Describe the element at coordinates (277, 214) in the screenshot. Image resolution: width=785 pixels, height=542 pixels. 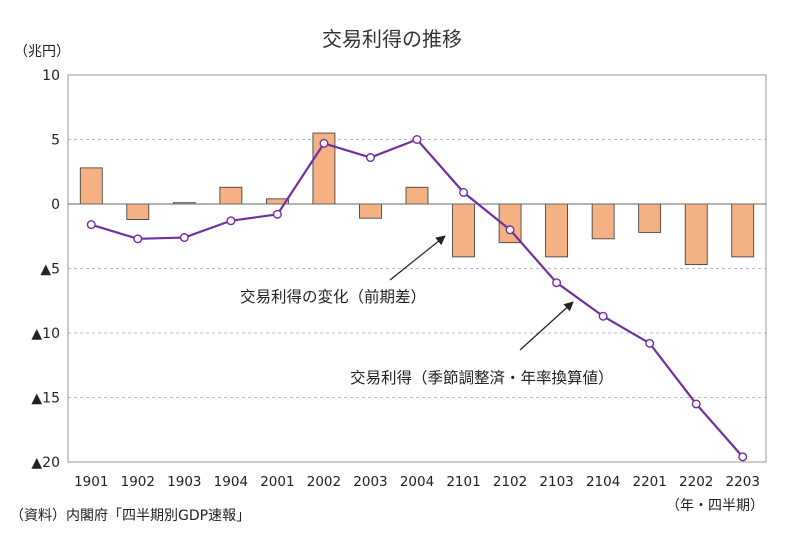
I see `line-point-2001` at that location.